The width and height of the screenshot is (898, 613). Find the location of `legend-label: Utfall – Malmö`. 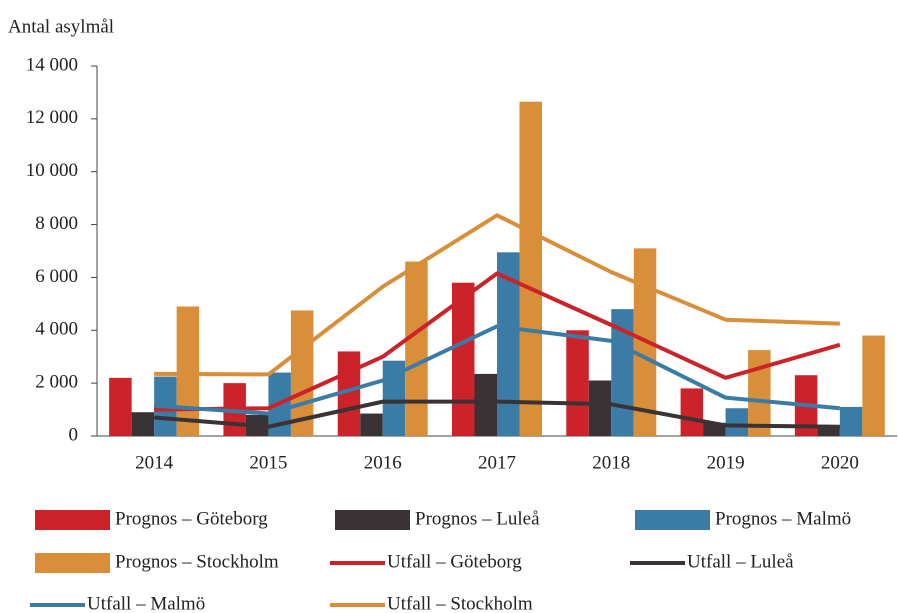

legend-label: Utfall – Malmö is located at coordinates (146, 603).